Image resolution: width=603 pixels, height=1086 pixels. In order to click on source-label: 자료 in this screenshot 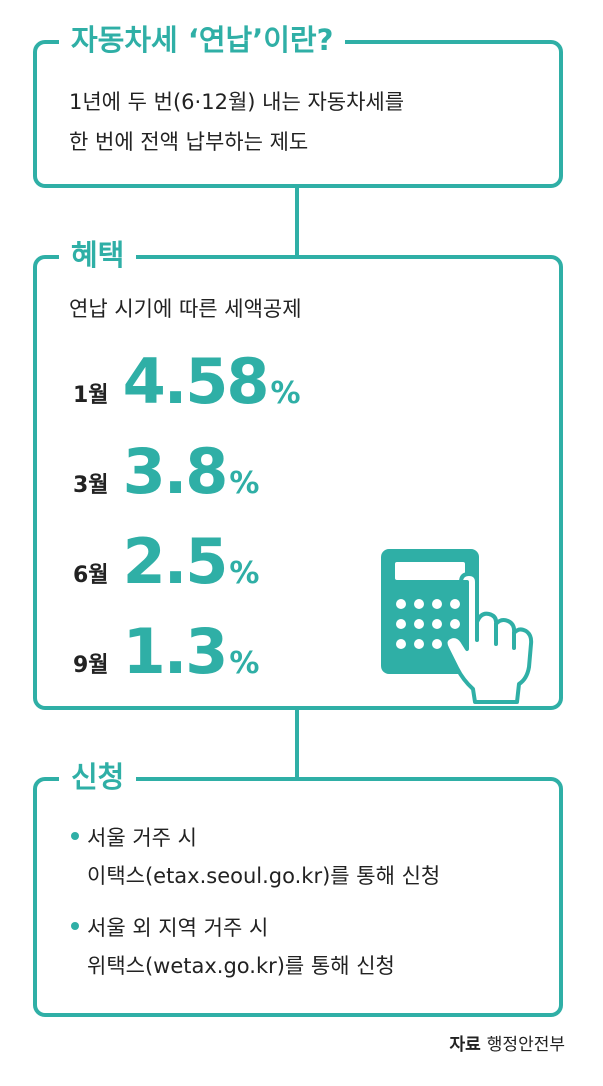, I will do `click(465, 1045)`.